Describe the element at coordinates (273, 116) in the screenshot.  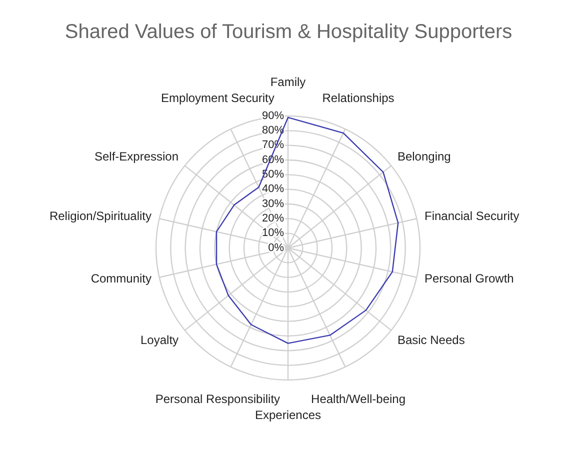
I see `y-tick-label: 90%` at that location.